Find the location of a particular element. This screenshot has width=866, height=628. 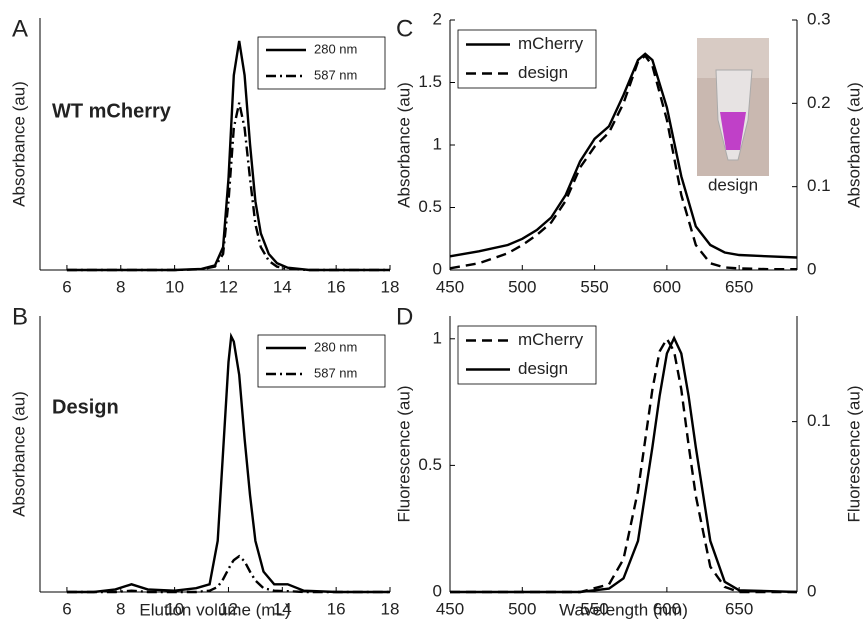

x-axis-label: Wavelength (nm) is located at coordinates (623, 609).